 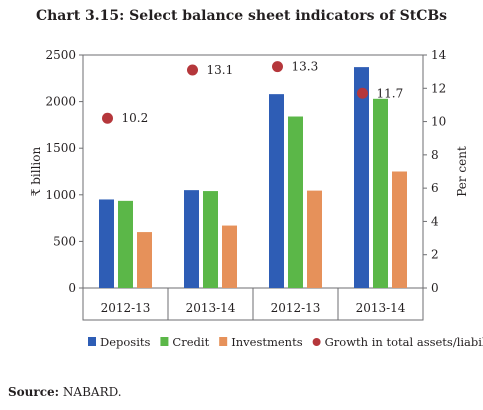 What do you see at coordinates (435, 255) in the screenshot?
I see `y2-tick-label: 2` at bounding box center [435, 255].